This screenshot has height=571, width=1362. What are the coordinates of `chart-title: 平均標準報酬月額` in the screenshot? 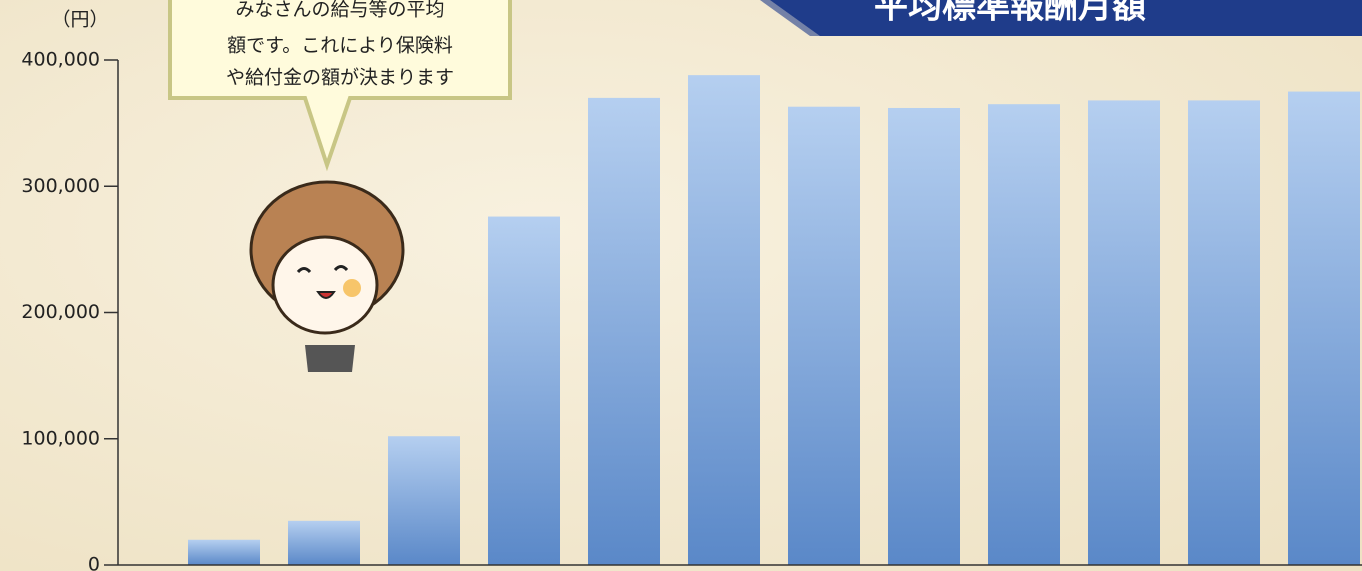 It's located at (1010, 13).